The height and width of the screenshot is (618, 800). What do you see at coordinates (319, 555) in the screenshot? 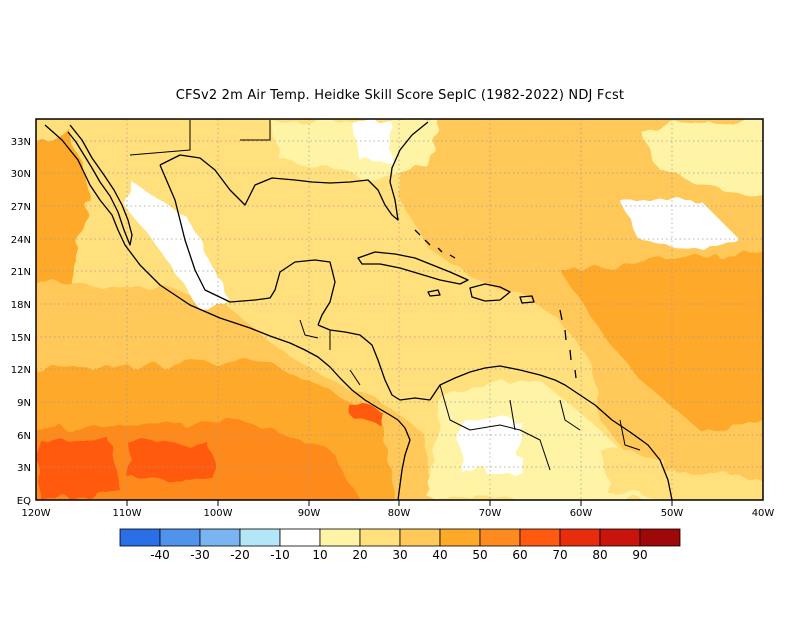
I see `colorbar-label: 10` at bounding box center [319, 555].